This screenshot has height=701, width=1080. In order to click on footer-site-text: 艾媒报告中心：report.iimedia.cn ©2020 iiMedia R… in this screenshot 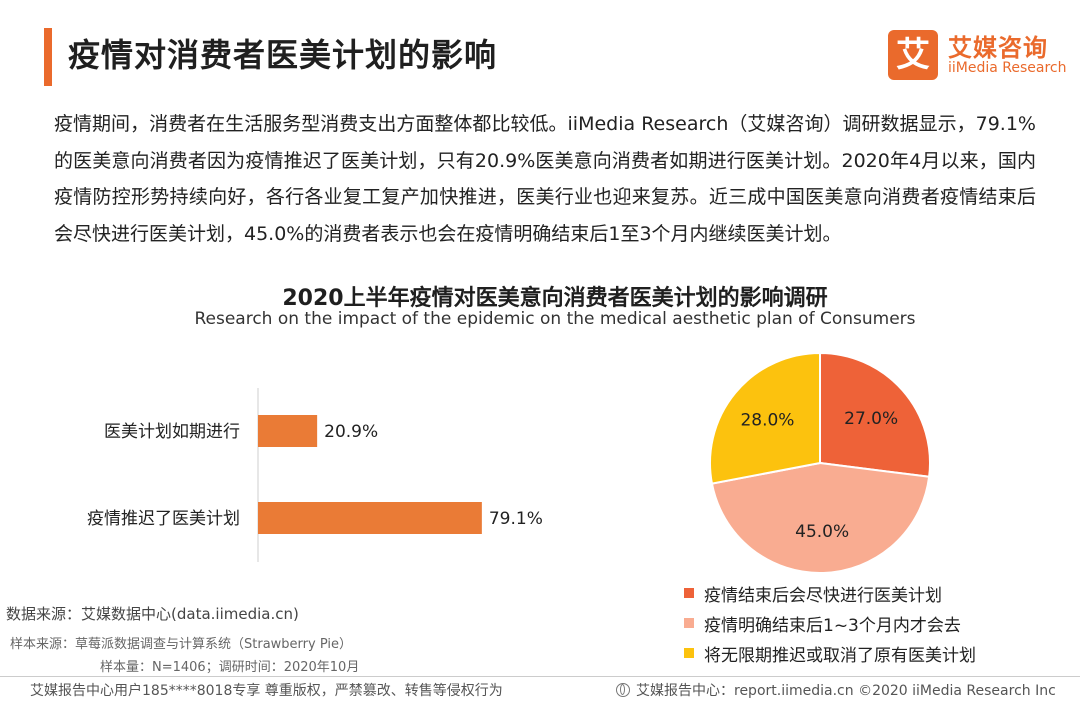, I will do `click(846, 691)`.